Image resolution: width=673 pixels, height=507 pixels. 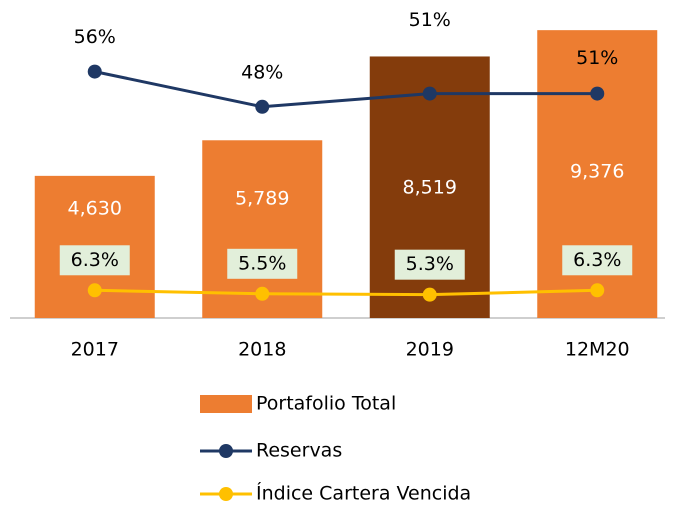 I want to click on legend-label: Reservas, so click(x=299, y=451).